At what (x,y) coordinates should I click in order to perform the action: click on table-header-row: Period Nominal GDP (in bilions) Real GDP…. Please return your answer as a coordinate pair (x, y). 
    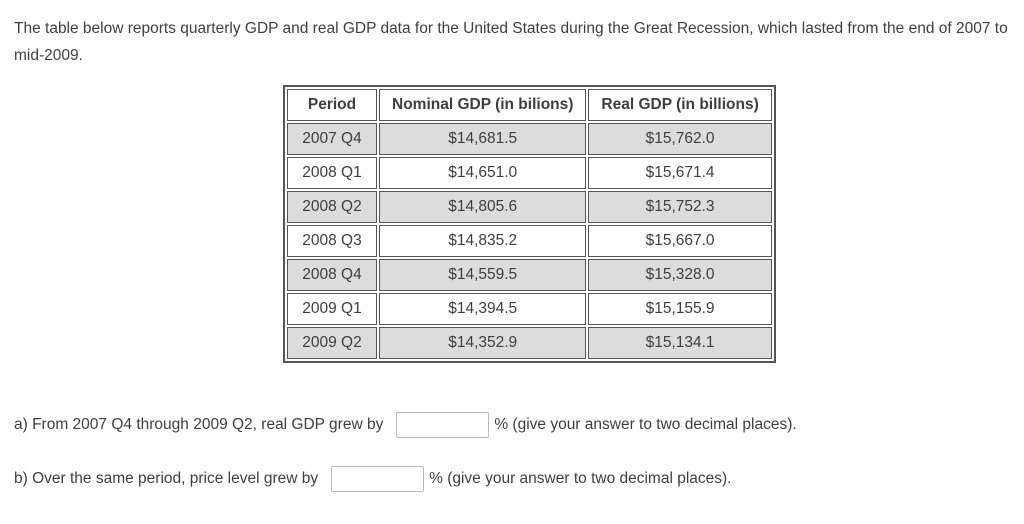
    Looking at the image, I should click on (529, 105).